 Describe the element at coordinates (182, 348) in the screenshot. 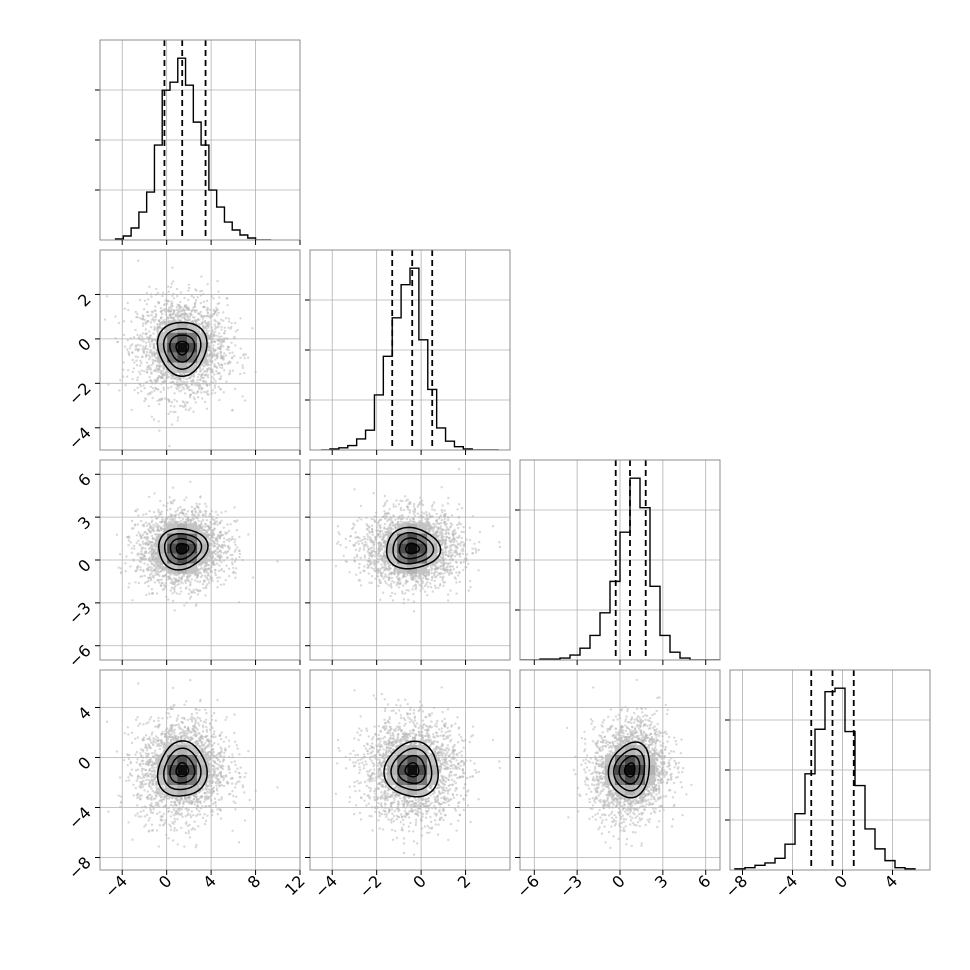

I see `contour-line` at that location.